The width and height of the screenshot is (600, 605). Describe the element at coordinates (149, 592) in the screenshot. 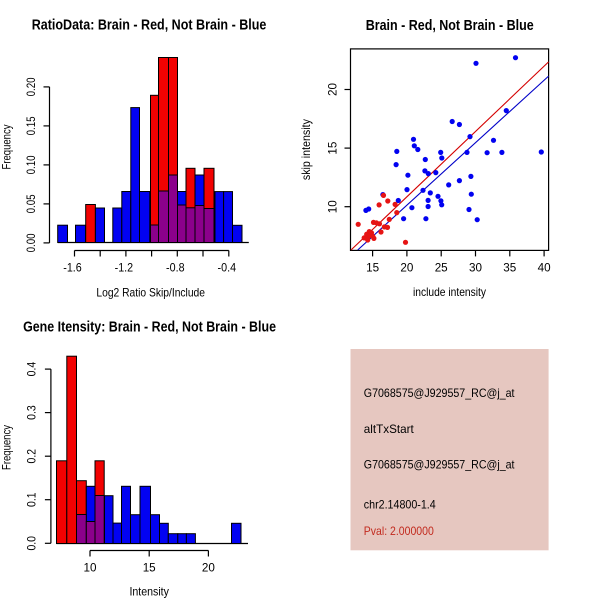

I see `svg-text: Intensity` at that location.